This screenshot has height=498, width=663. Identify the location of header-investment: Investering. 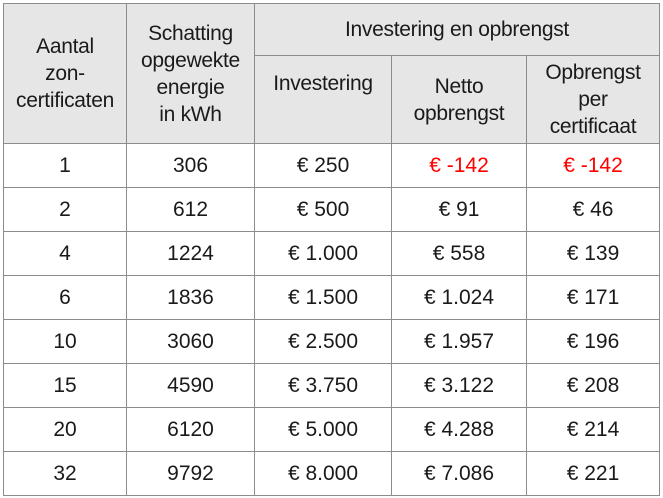
(323, 99).